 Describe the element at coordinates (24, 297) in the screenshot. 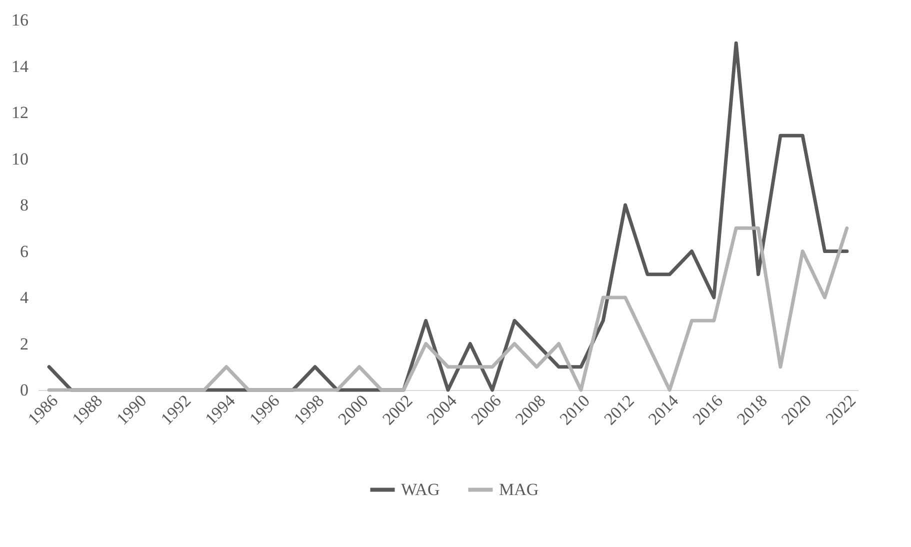

I see `y-tick-label: 4` at that location.